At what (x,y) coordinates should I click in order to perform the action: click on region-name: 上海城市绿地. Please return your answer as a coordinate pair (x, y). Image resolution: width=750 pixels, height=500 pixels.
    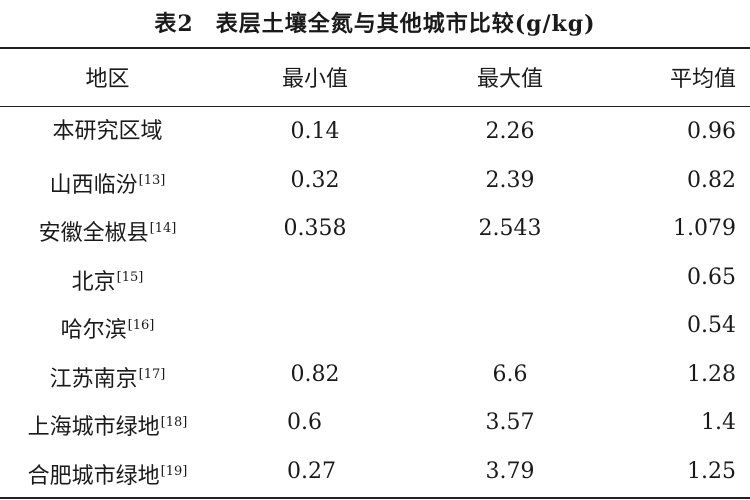
    Looking at the image, I should click on (93, 427).